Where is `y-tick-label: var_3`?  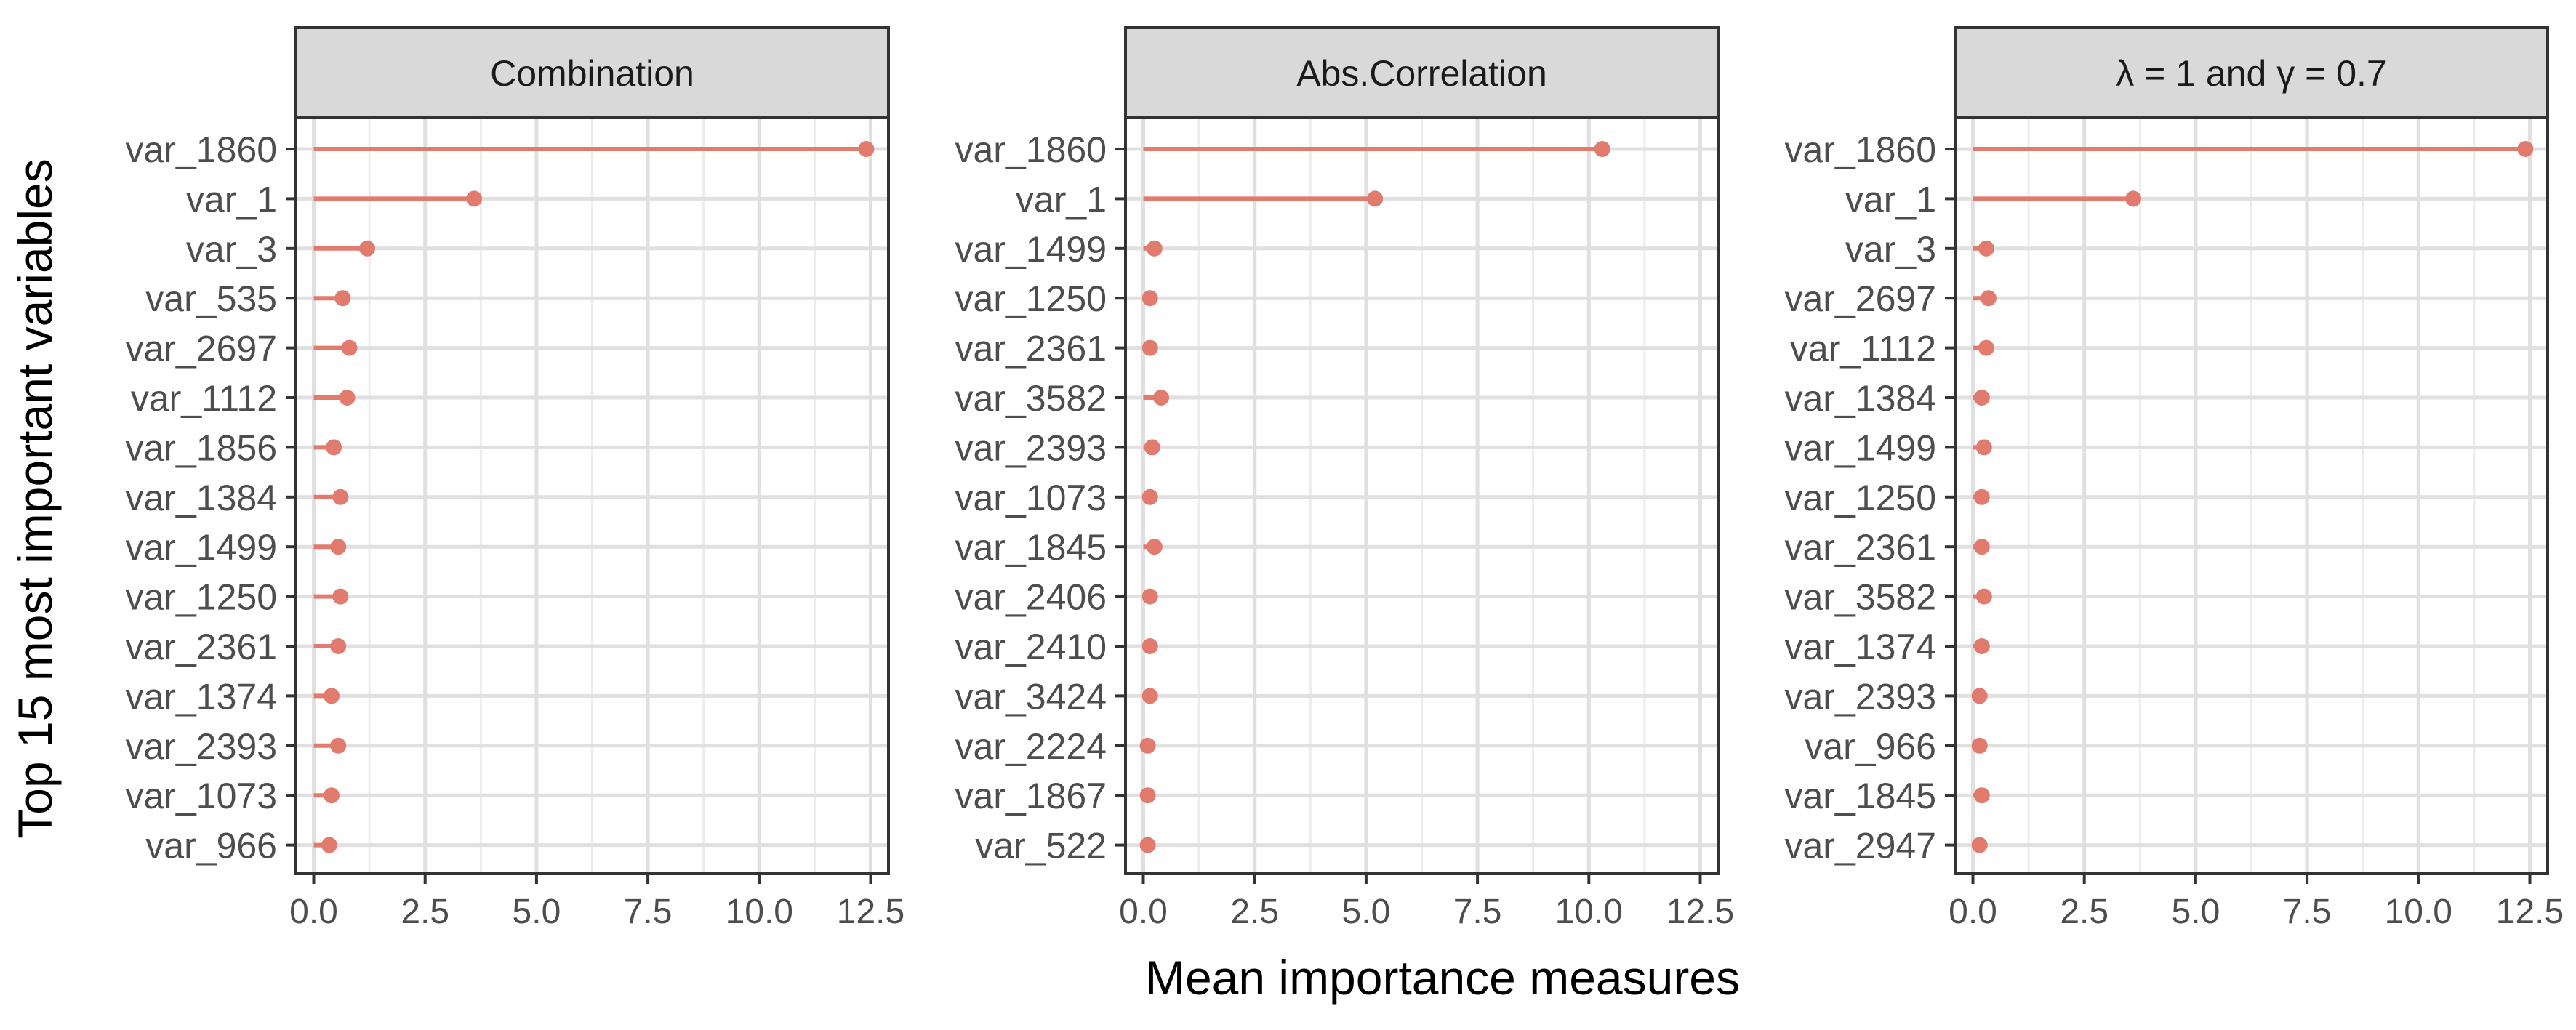 y-tick-label: var_3 is located at coordinates (231, 249).